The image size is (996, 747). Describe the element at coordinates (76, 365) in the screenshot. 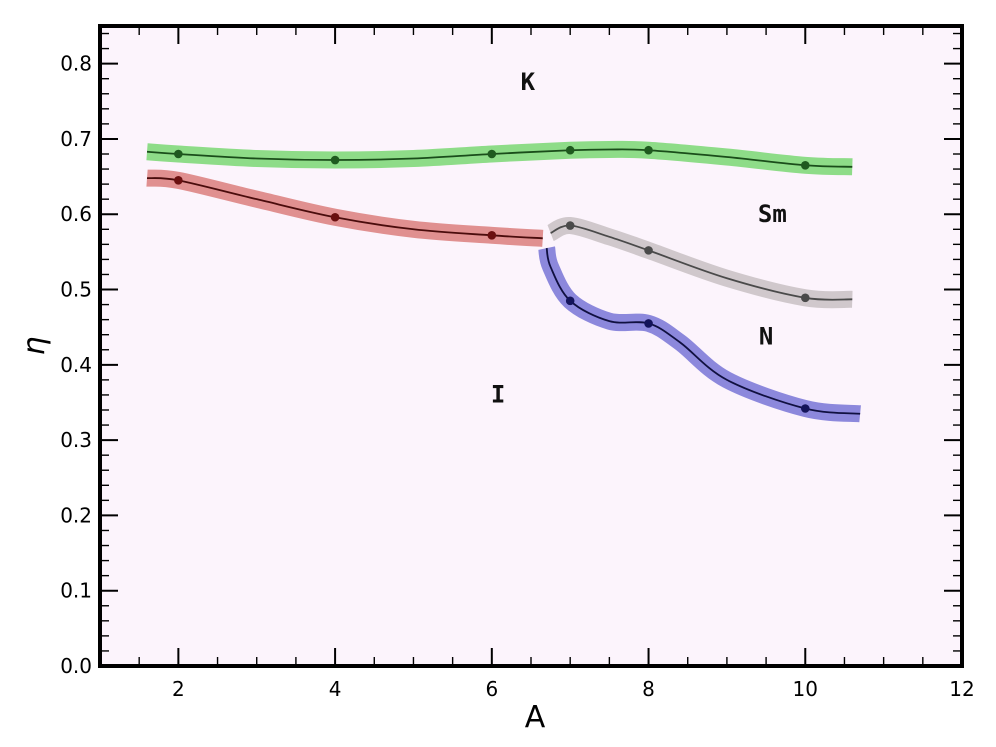

I see `y-tick-label: 0.4` at that location.